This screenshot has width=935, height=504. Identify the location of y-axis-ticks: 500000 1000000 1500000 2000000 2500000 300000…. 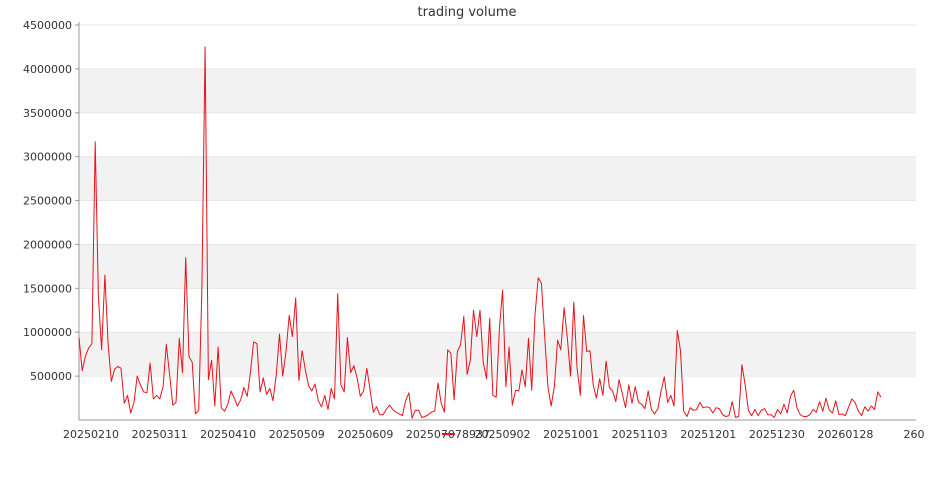
(51, 201).